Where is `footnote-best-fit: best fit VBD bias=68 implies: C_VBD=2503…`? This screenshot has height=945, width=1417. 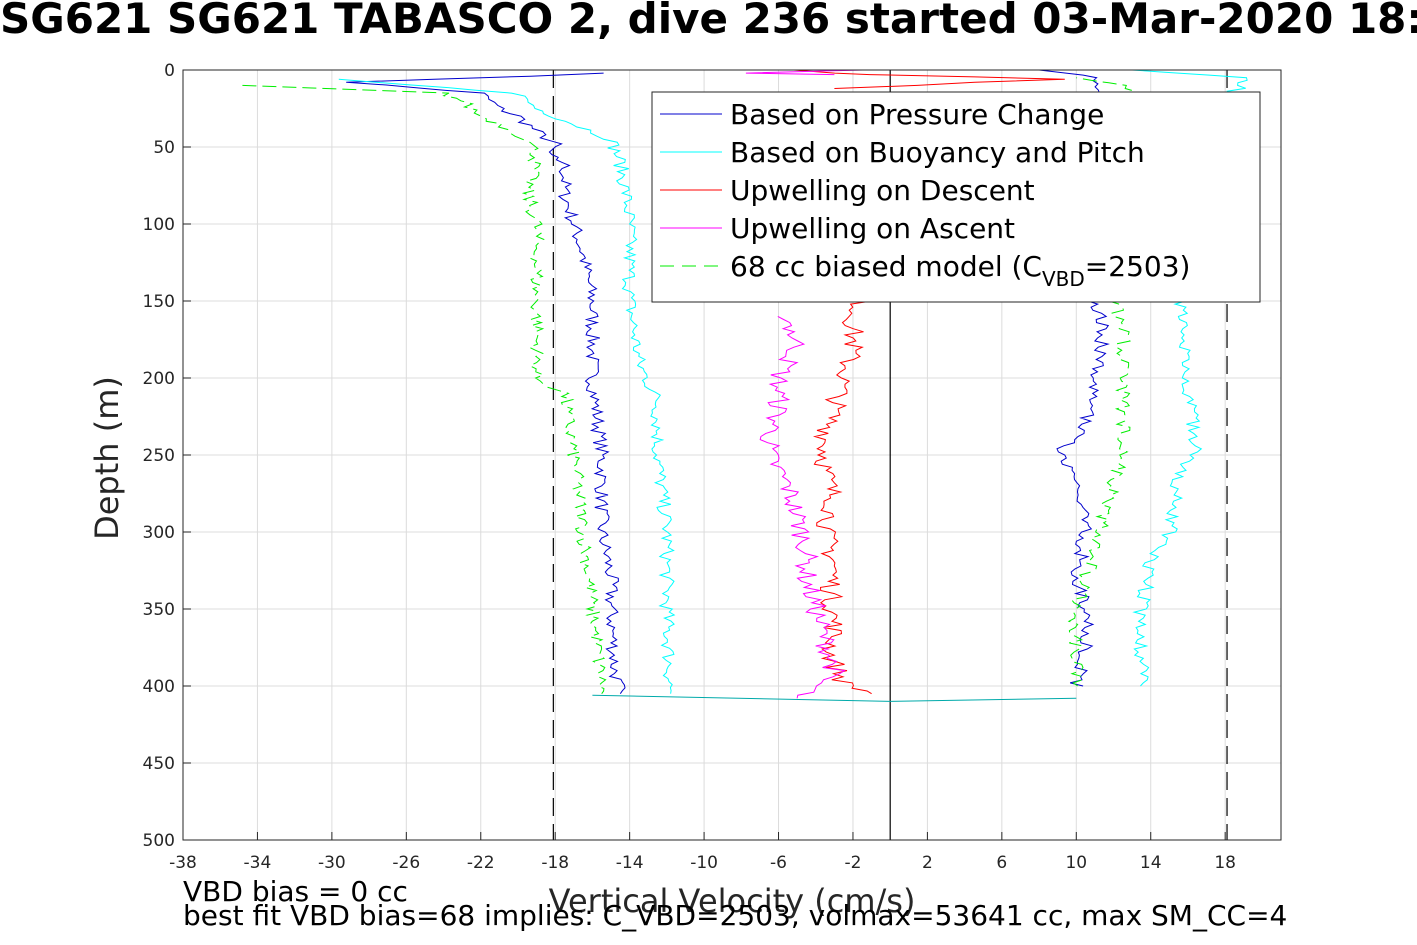 footnote-best-fit: best fit VBD bias=68 implies: C_VBD=2503… is located at coordinates (735, 915).